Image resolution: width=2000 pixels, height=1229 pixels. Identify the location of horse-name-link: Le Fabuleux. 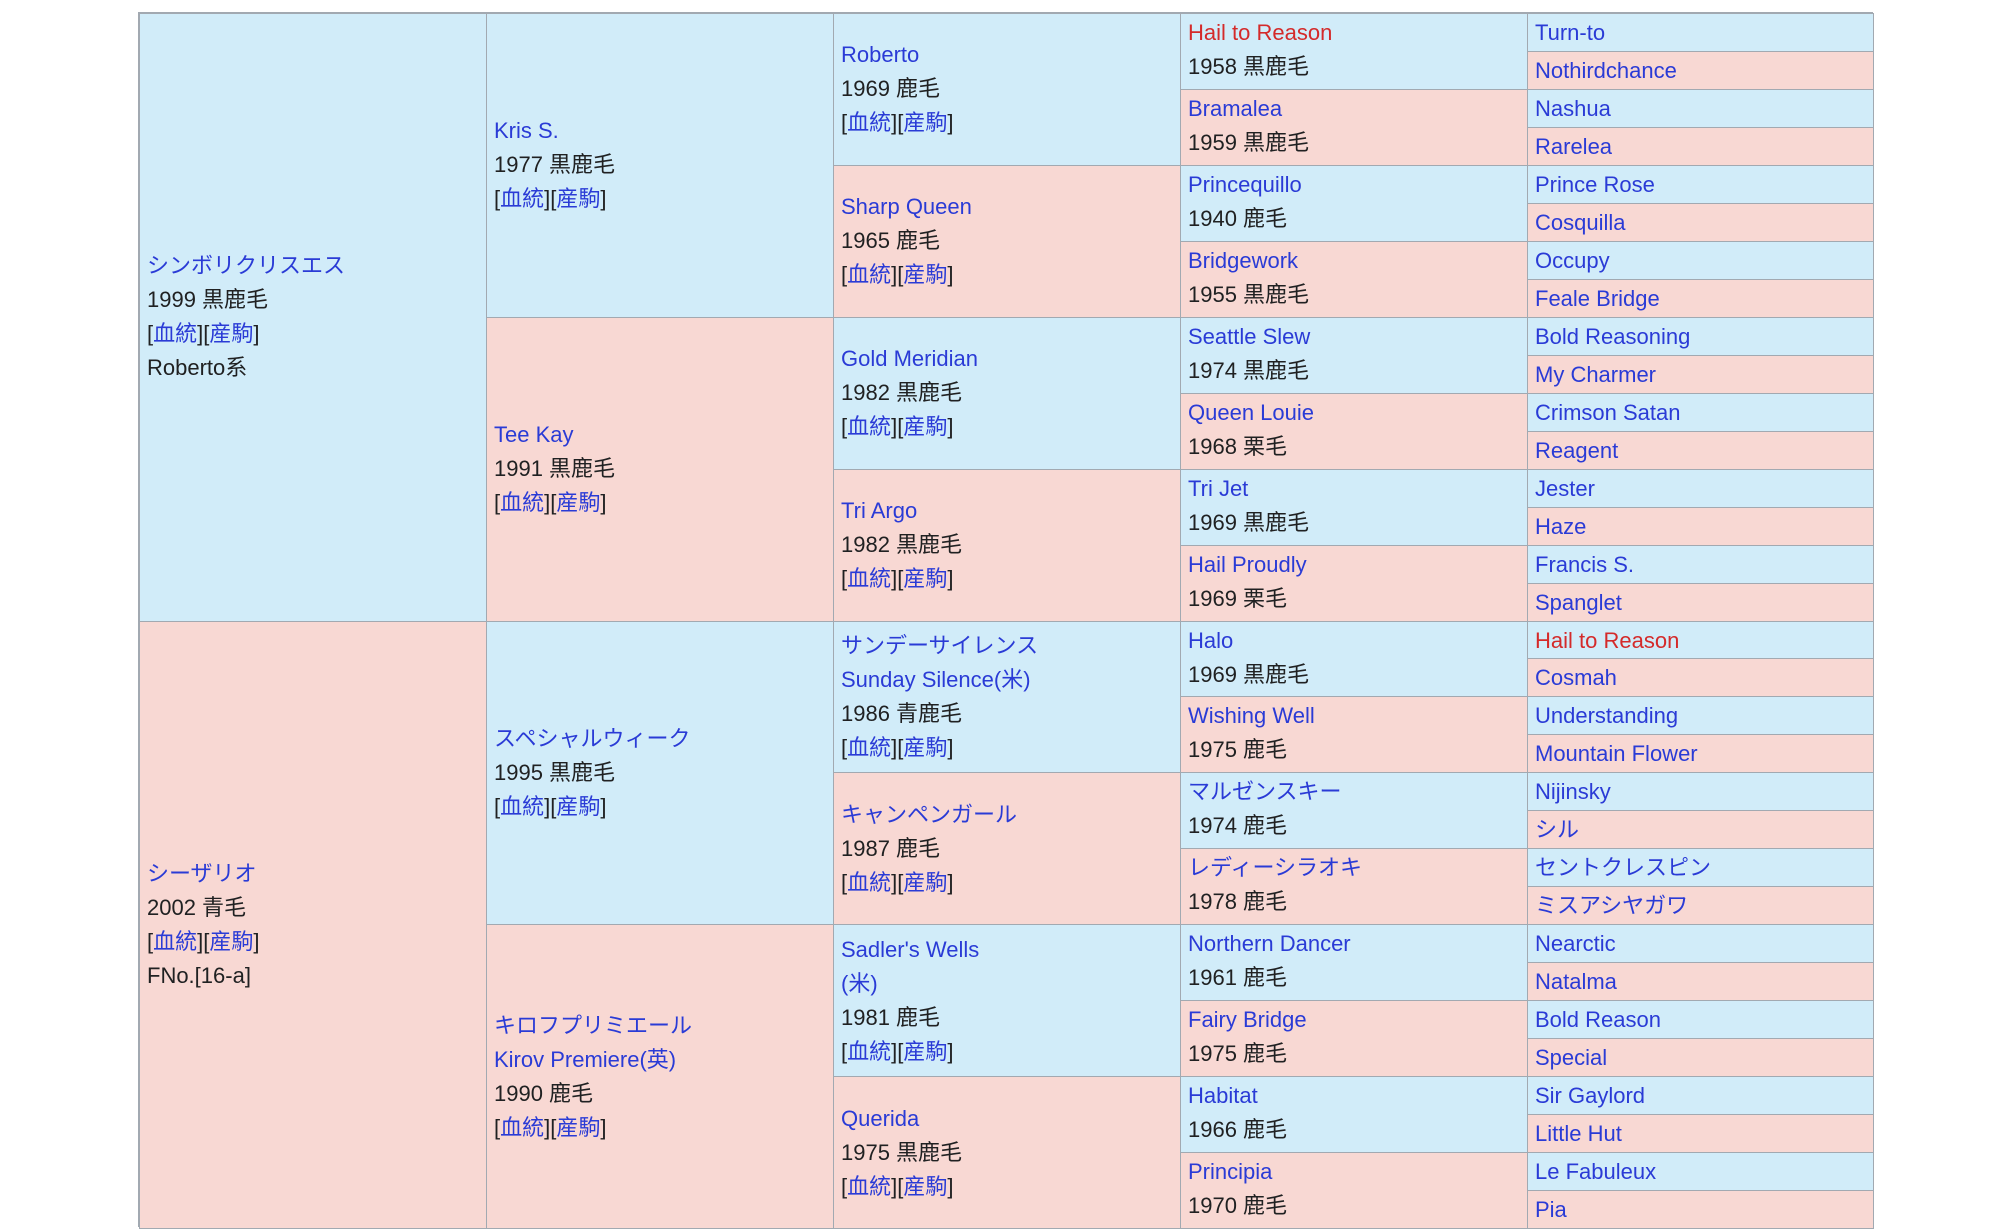
(1596, 1172).